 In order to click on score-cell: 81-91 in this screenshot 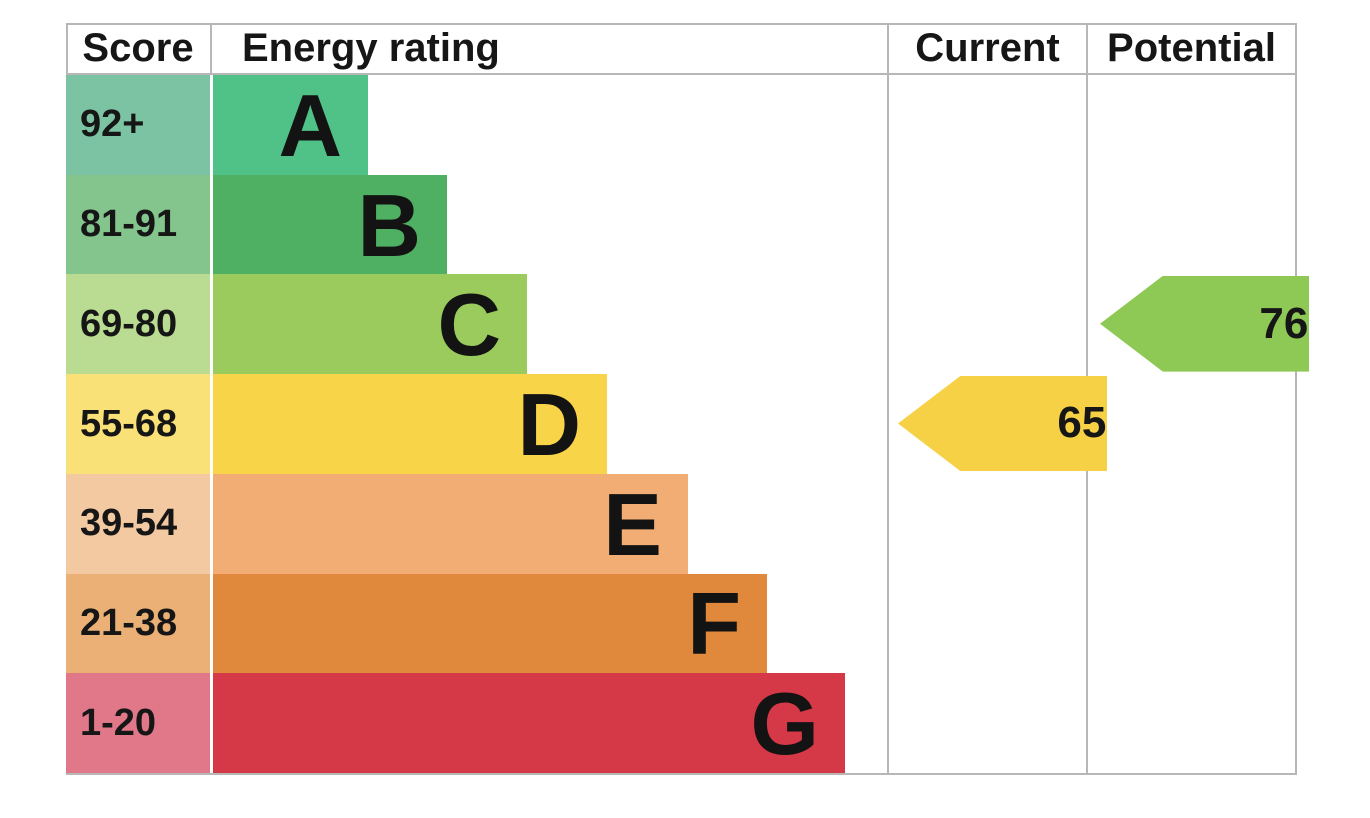, I will do `click(138, 224)`.